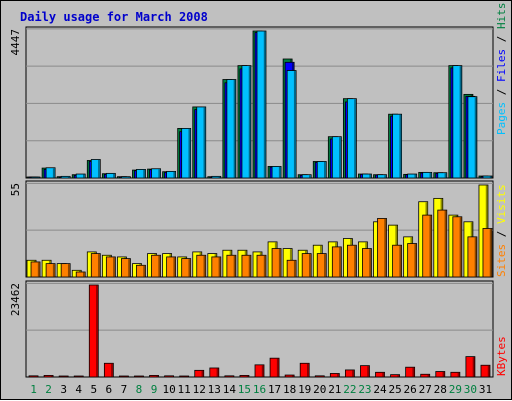  What do you see at coordinates (15, 42) in the screenshot?
I see `panel-usage-ymax-label: 4447` at bounding box center [15, 42].